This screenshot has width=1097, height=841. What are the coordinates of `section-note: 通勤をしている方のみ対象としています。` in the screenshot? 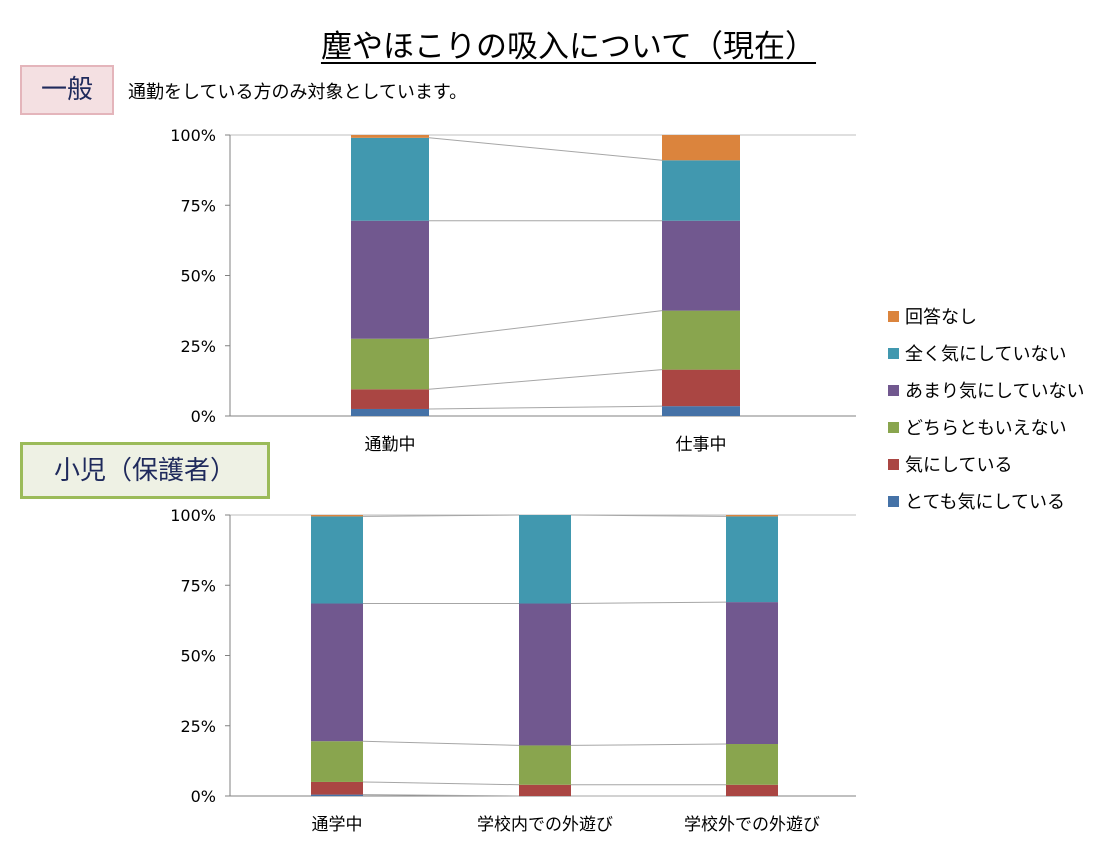 It's located at (298, 92).